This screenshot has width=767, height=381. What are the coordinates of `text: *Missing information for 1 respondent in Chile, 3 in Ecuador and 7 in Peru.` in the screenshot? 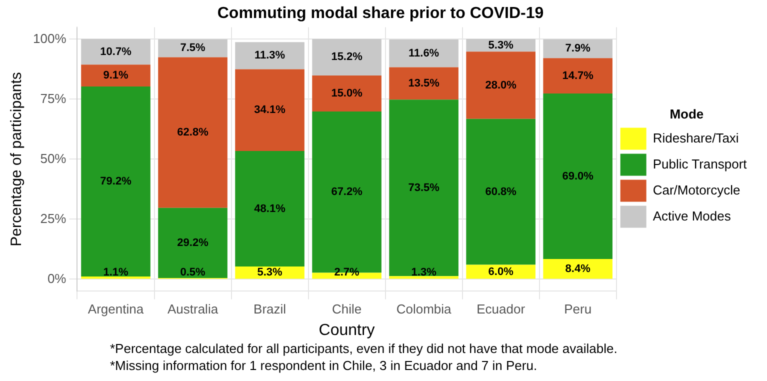 It's located at (324, 365).